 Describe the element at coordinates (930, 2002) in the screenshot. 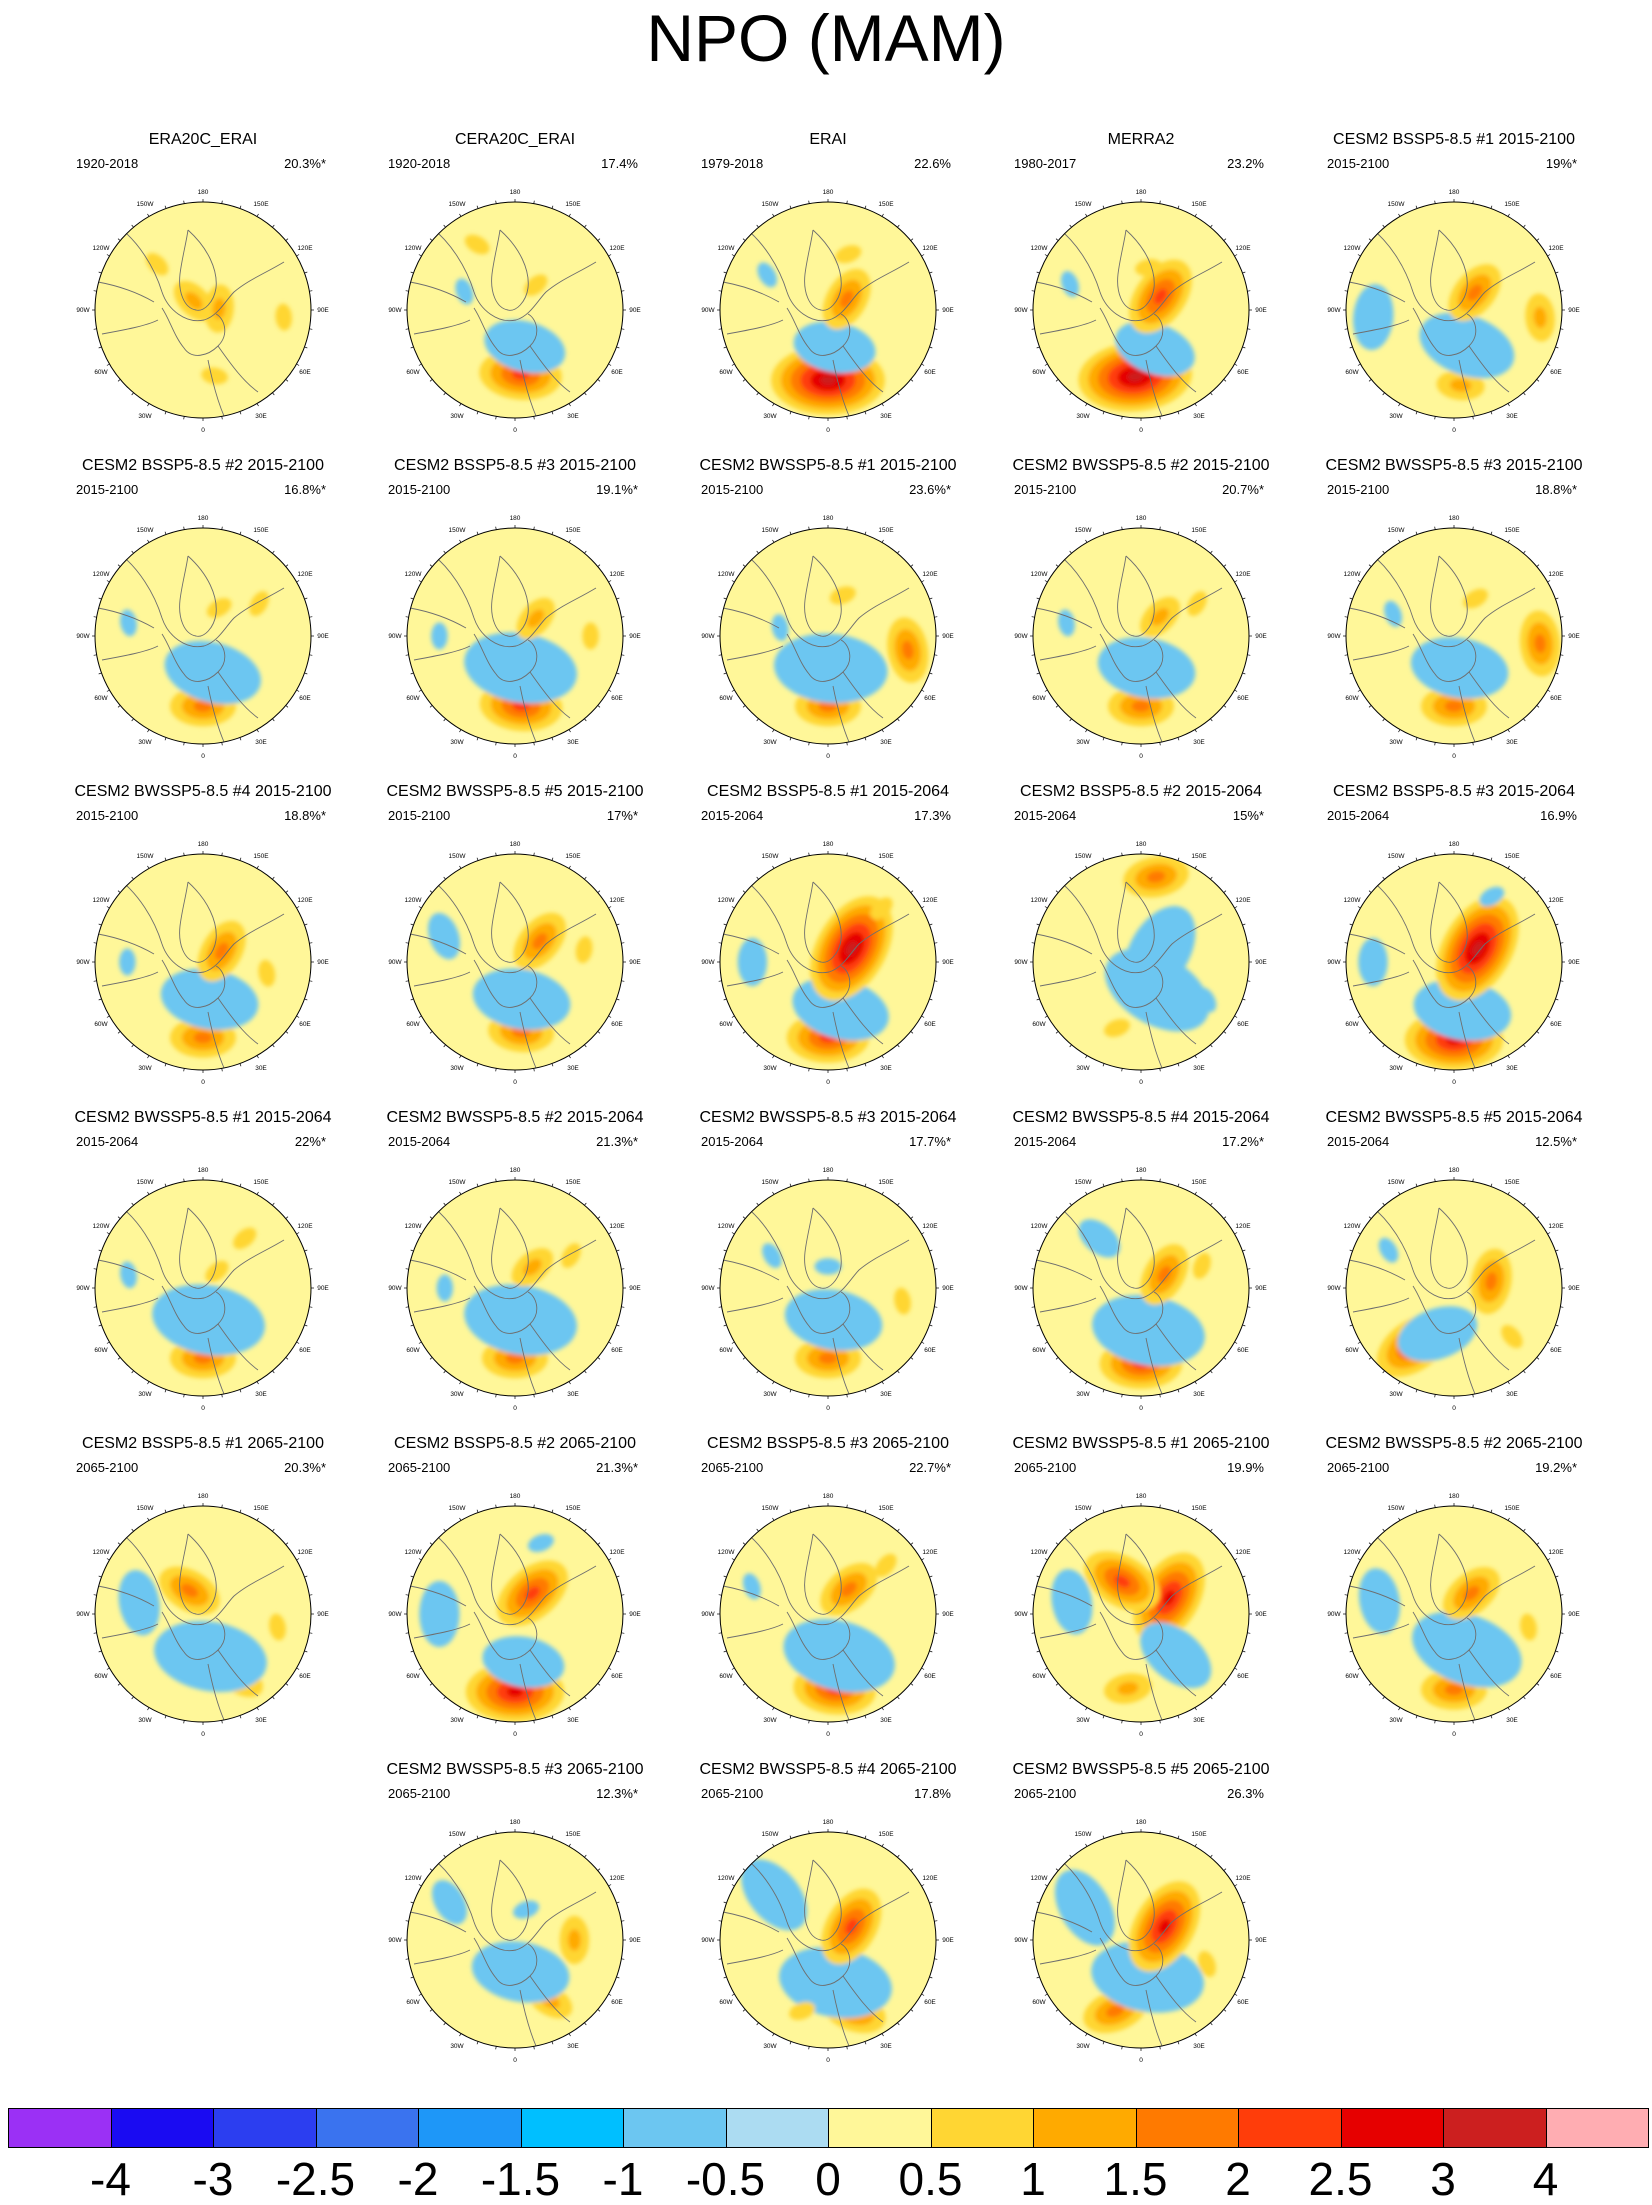

I see `lon-label: 60E` at that location.